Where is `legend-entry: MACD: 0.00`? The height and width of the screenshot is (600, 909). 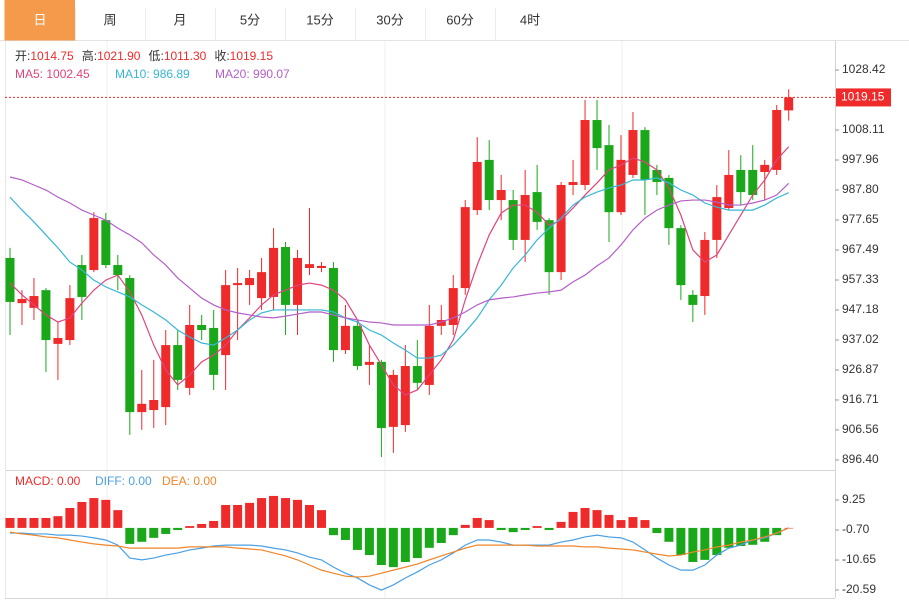
legend-entry: MACD: 0.00 is located at coordinates (48, 481).